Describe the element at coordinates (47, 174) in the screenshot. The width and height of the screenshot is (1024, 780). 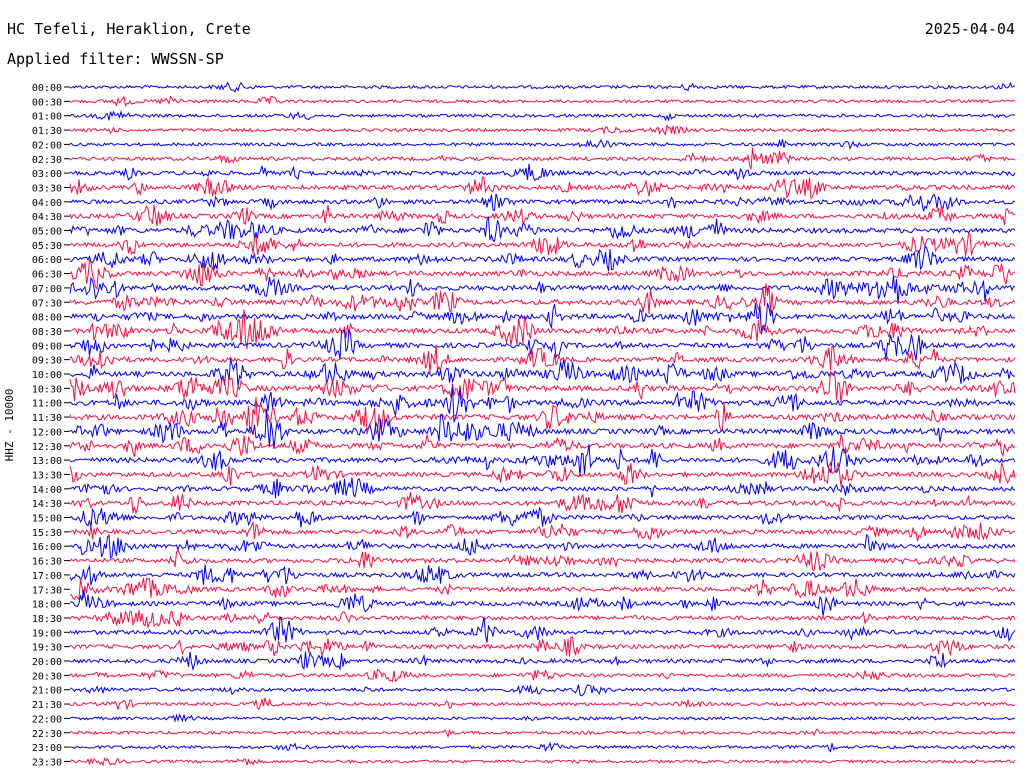
I see `row-tick-label: 03:00` at that location.